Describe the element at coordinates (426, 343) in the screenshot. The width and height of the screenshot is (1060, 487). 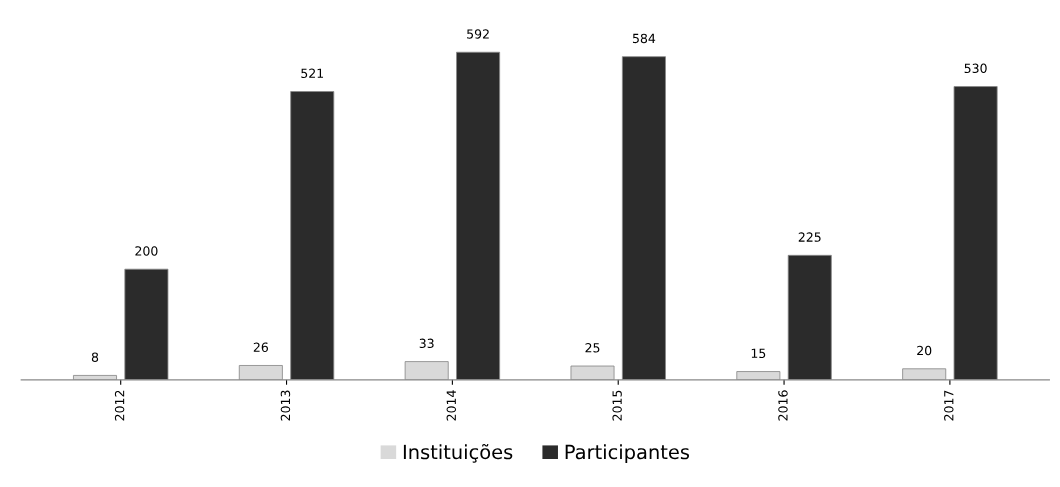
I see `data-label: 33` at that location.